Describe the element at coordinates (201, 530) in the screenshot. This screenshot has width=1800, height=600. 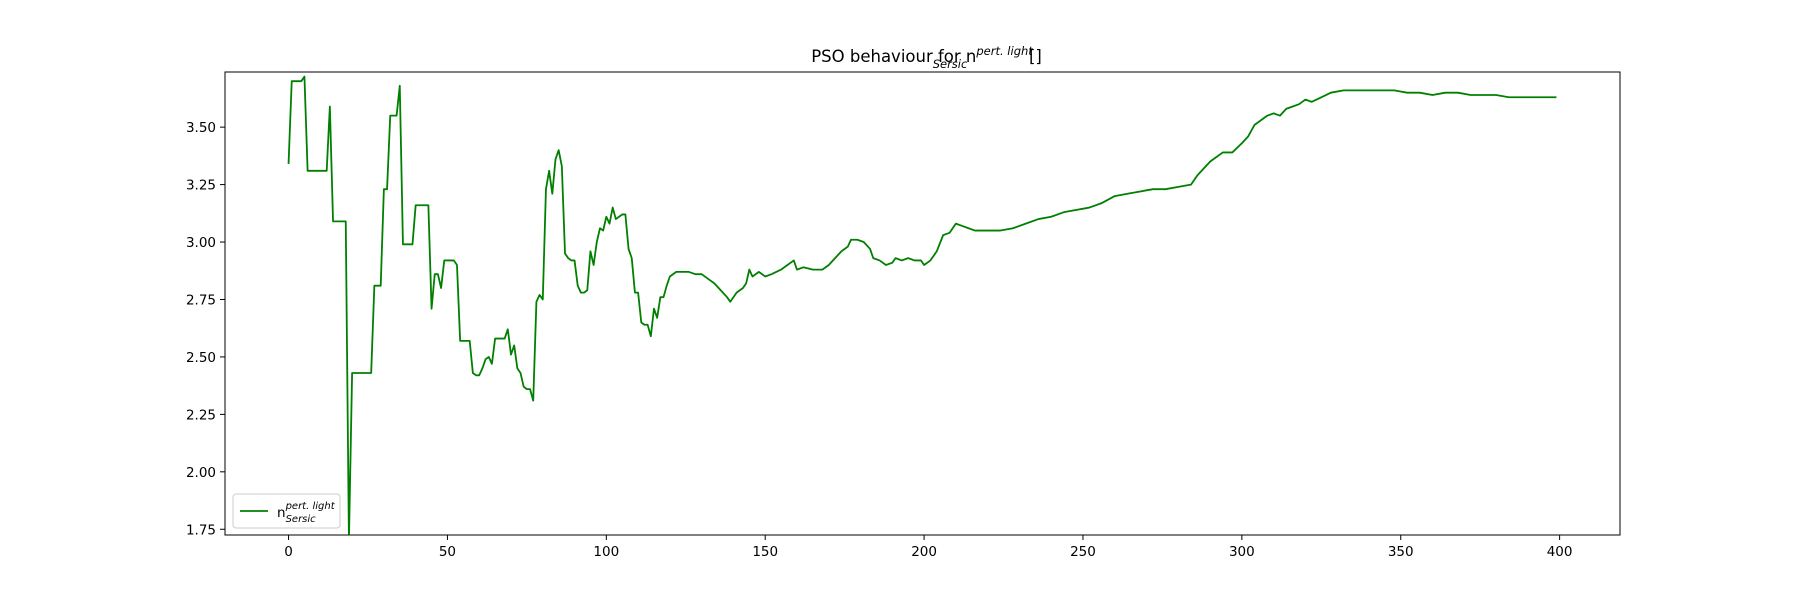
I see `y-tick-label: 1.75` at that location.